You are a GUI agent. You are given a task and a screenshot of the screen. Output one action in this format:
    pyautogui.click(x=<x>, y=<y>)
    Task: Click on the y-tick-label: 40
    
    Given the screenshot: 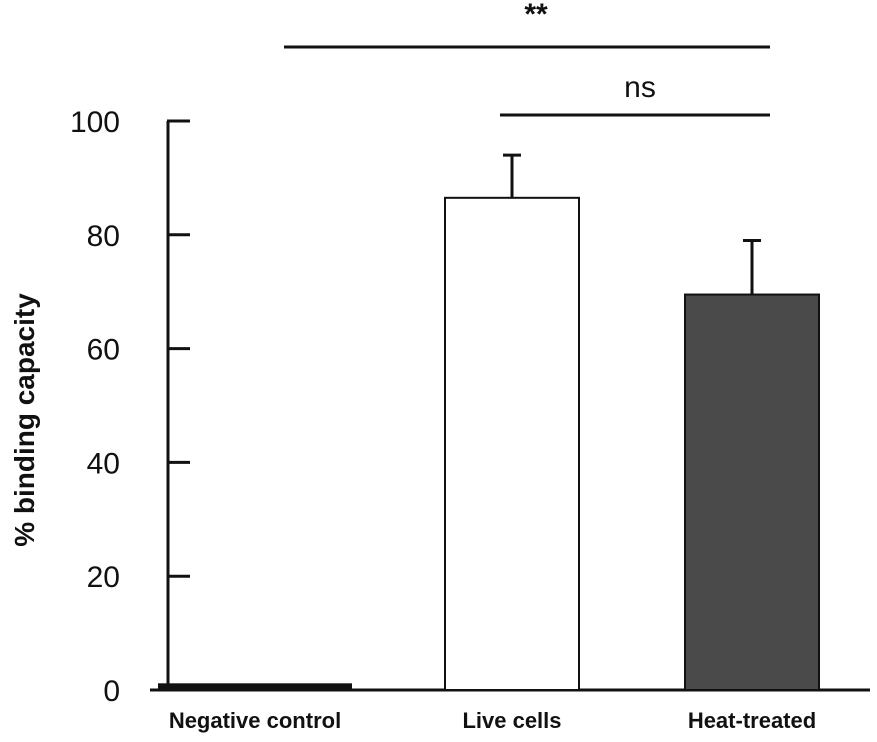 What is the action you would take?
    pyautogui.click(x=103, y=463)
    